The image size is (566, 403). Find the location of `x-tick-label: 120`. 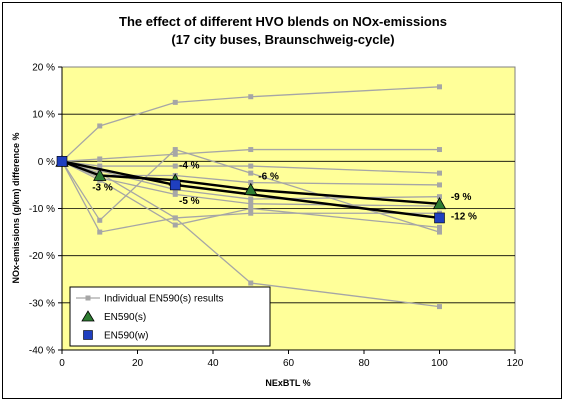

x-tick-label: 120 is located at coordinates (515, 363).